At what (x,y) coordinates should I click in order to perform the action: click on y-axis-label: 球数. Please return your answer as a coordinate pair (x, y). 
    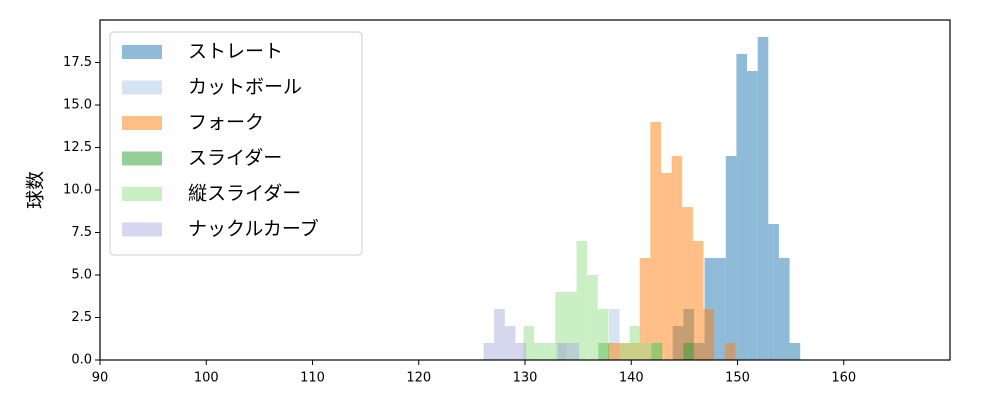
    Looking at the image, I should click on (36, 190).